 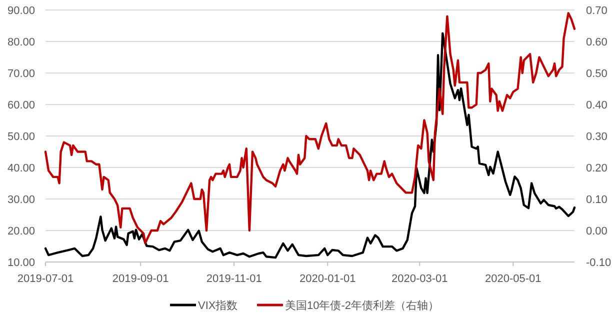 I want to click on y-tick-label: 80.00, so click(x=21, y=42).